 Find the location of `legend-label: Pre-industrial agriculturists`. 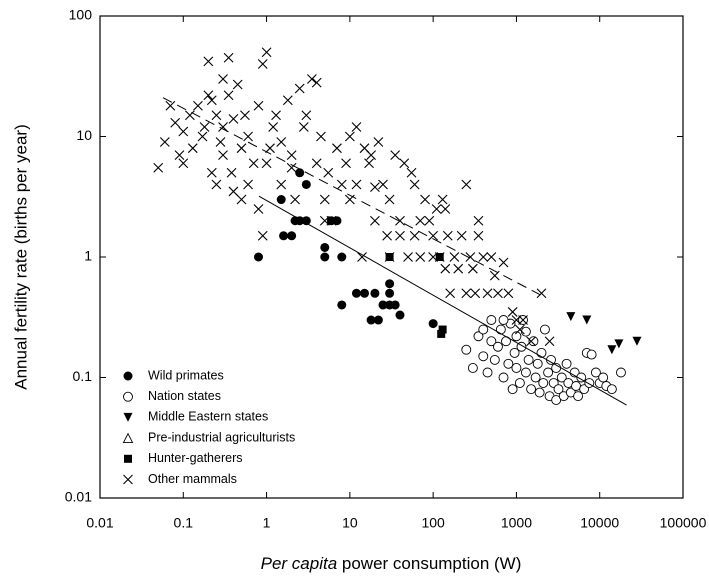

legend-label: Pre-industrial agriculturists is located at coordinates (221, 437).